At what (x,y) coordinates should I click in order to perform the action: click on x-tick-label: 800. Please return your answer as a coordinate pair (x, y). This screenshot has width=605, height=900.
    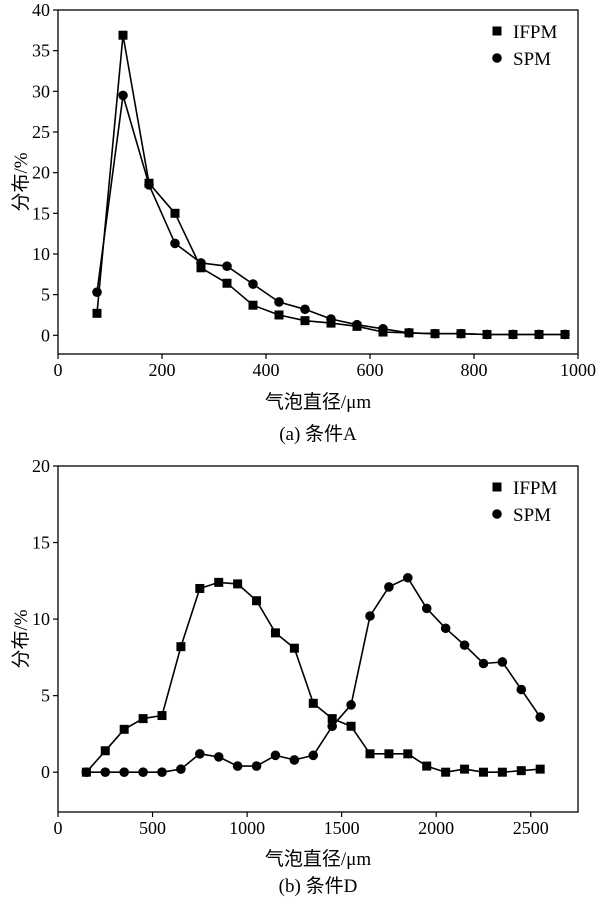
    Looking at the image, I should click on (474, 370).